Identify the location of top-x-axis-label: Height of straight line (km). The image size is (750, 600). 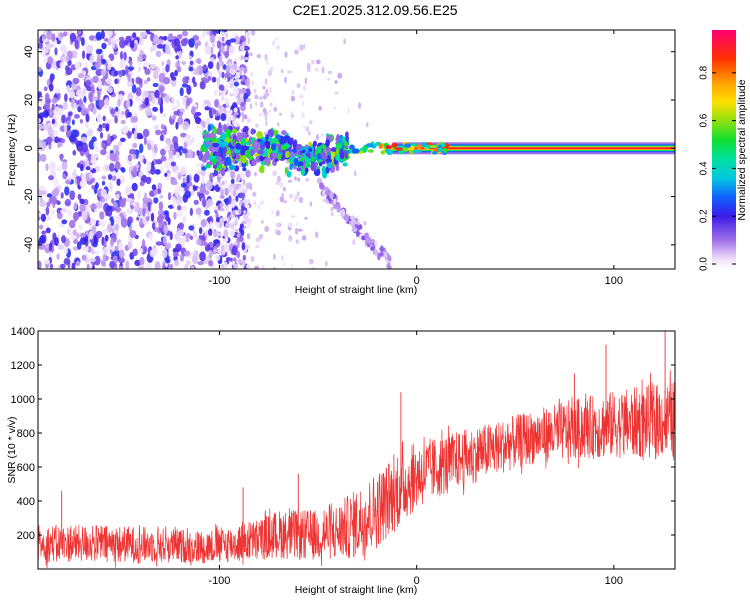
(356, 290).